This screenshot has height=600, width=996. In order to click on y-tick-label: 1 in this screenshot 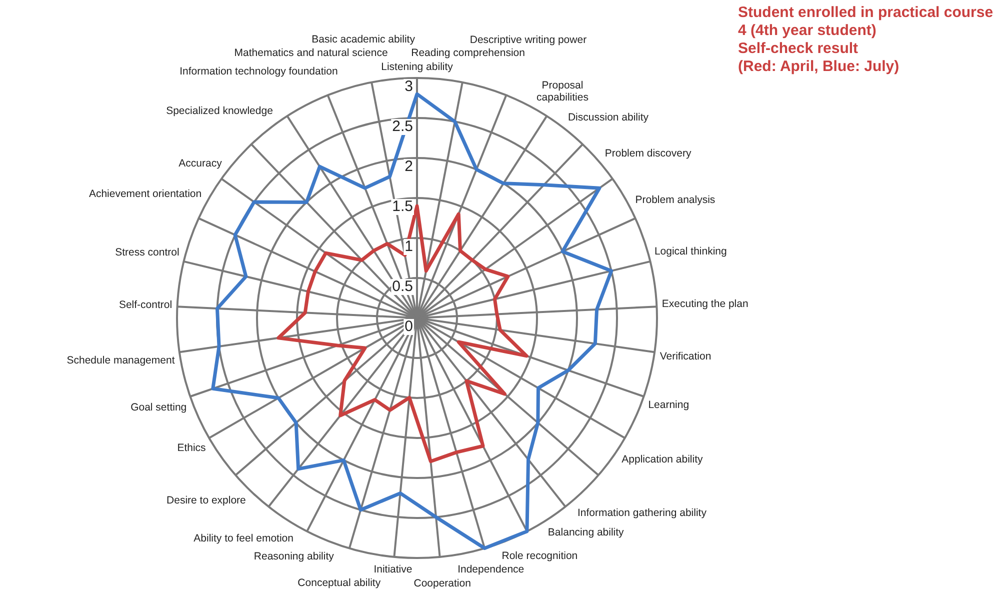, I will do `click(408, 247)`.